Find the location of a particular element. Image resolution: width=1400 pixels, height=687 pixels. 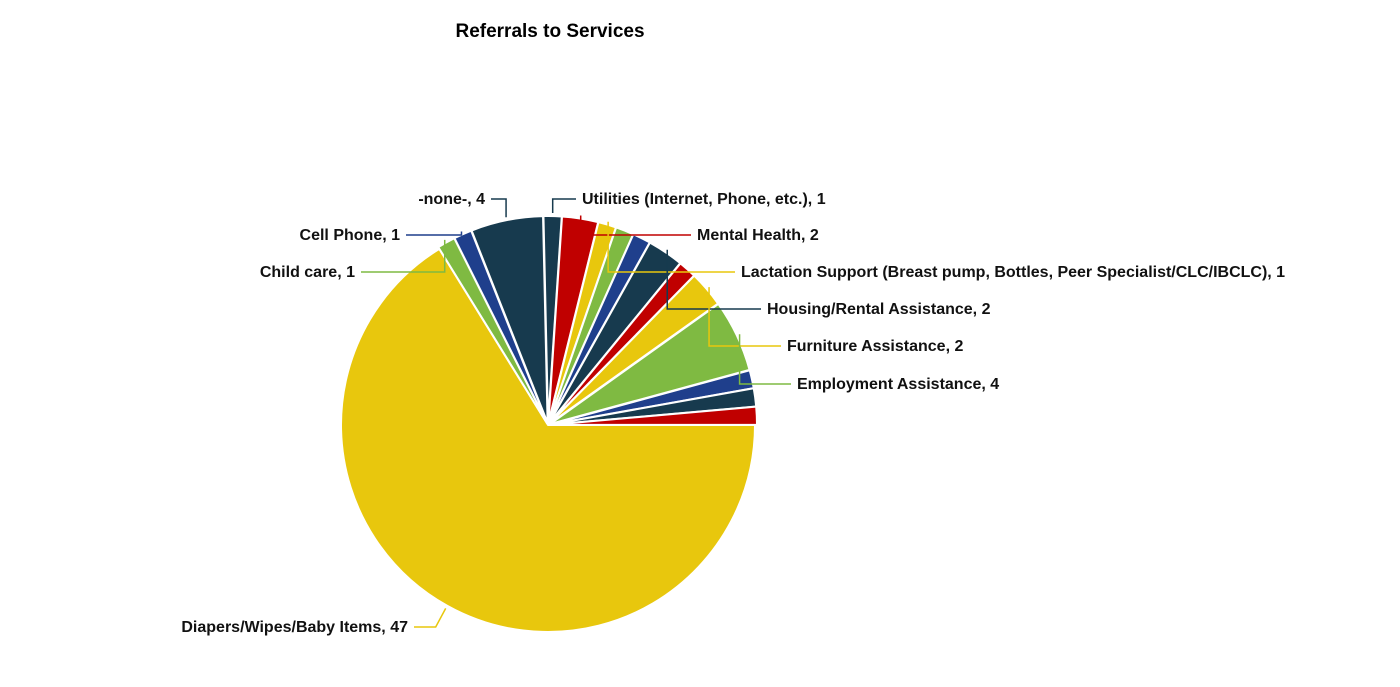

data-label-child-care: Child care, 1 is located at coordinates (307, 272).